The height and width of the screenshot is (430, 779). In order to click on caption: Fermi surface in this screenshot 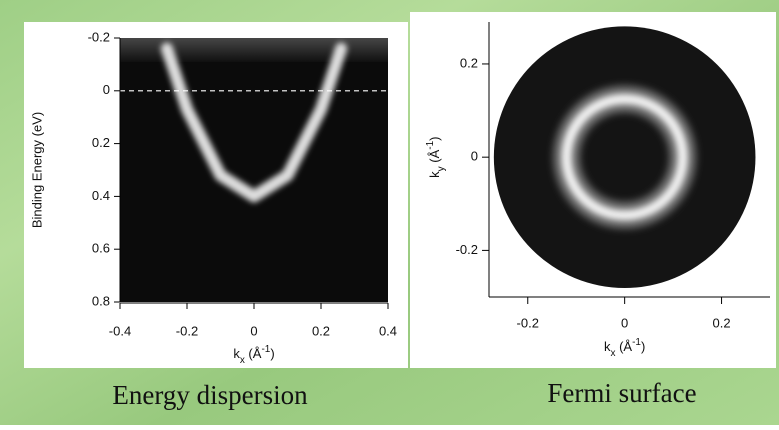, I will do `click(621, 393)`.